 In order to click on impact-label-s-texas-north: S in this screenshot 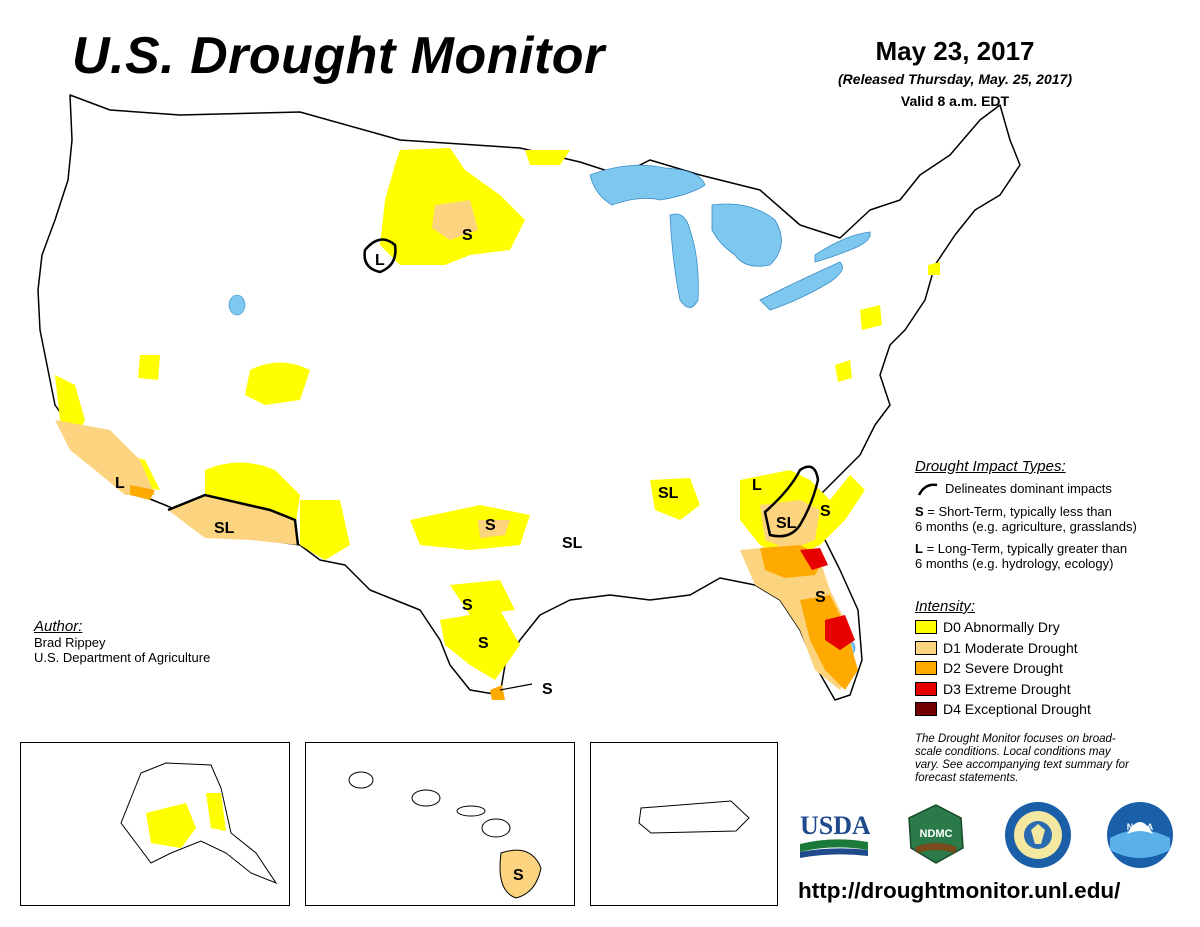, I will do `click(490, 525)`.